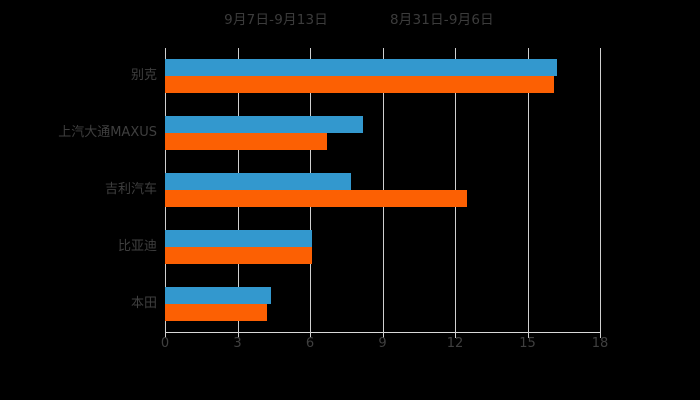 The width and height of the screenshot is (700, 400). Describe the element at coordinates (143, 303) in the screenshot. I see `category-label: 本田` at that location.